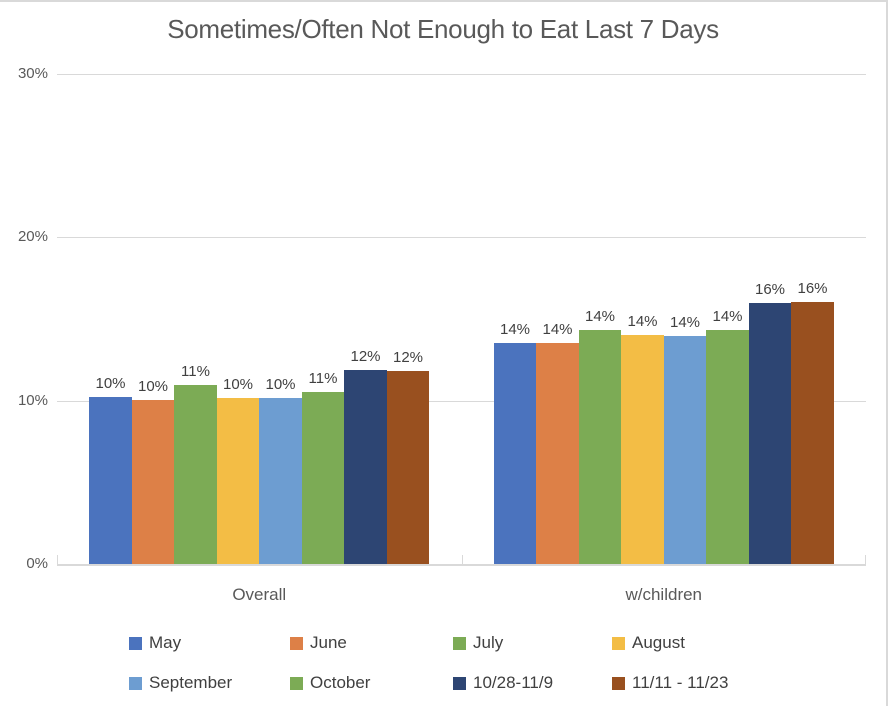 The image size is (888, 706). Describe the element at coordinates (488, 642) in the screenshot. I see `legend-label: July` at that location.